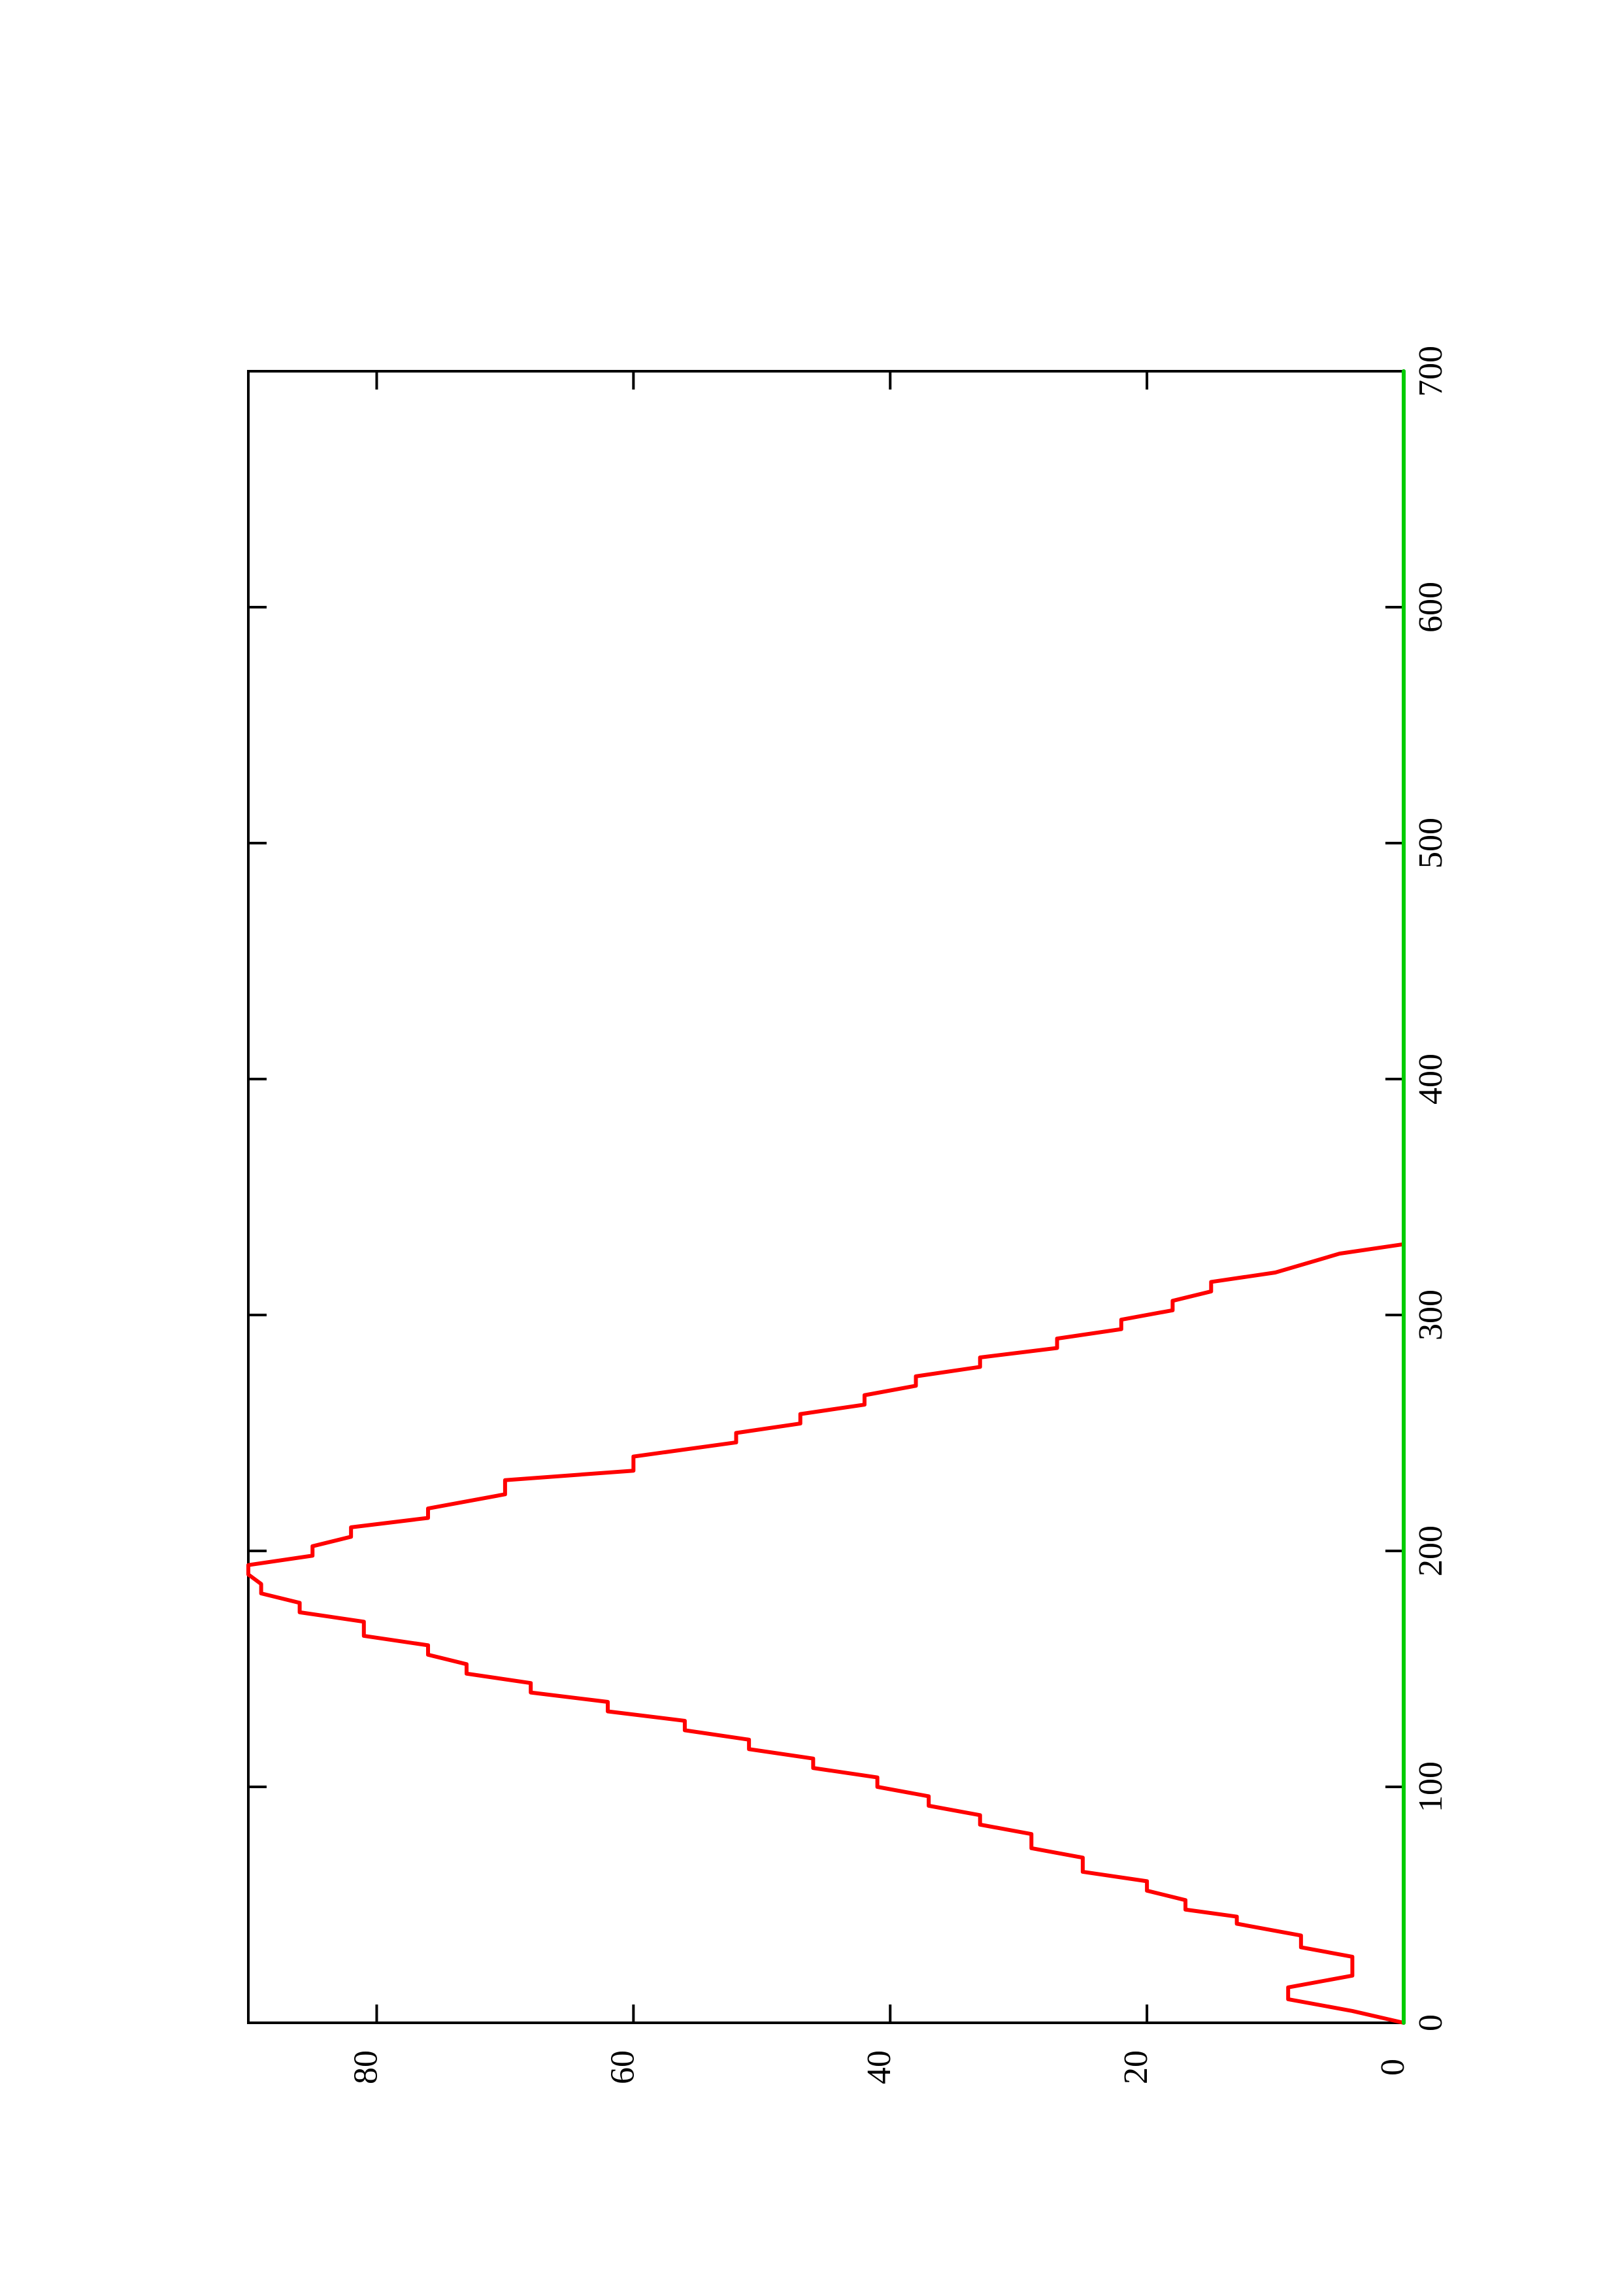 This screenshot has width=1620, height=2296. Describe the element at coordinates (1431, 371) in the screenshot. I see `x-tick-label: 700` at that location.